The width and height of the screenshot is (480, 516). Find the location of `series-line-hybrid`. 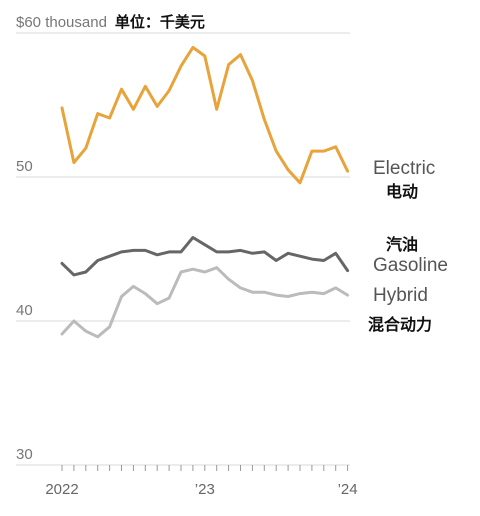

series-line-hybrid is located at coordinates (205, 302).